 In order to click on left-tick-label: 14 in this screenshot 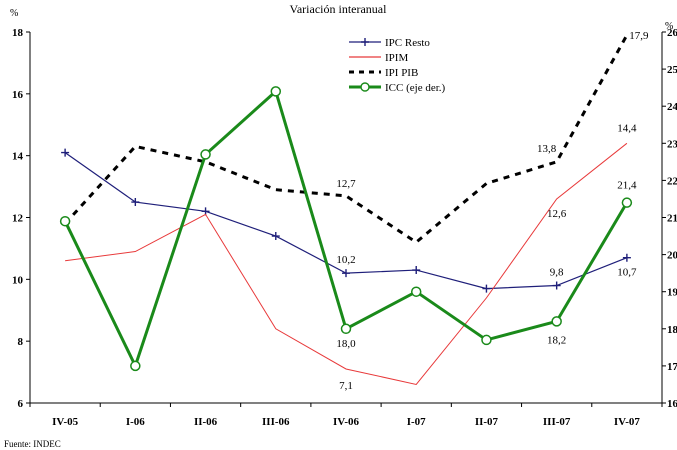, I will do `click(18, 157)`.